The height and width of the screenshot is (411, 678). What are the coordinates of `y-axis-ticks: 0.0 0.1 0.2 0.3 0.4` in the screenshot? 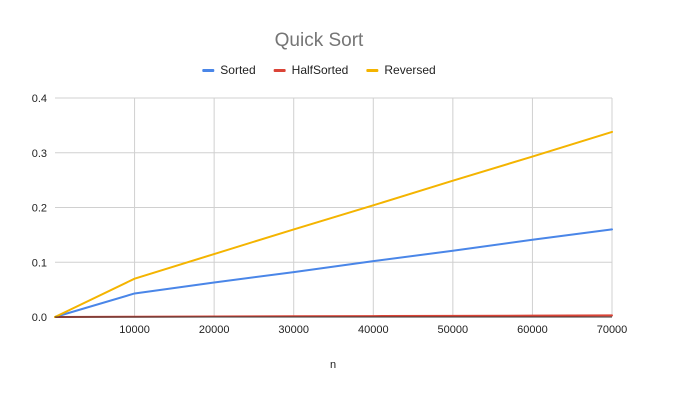 It's located at (39, 208).